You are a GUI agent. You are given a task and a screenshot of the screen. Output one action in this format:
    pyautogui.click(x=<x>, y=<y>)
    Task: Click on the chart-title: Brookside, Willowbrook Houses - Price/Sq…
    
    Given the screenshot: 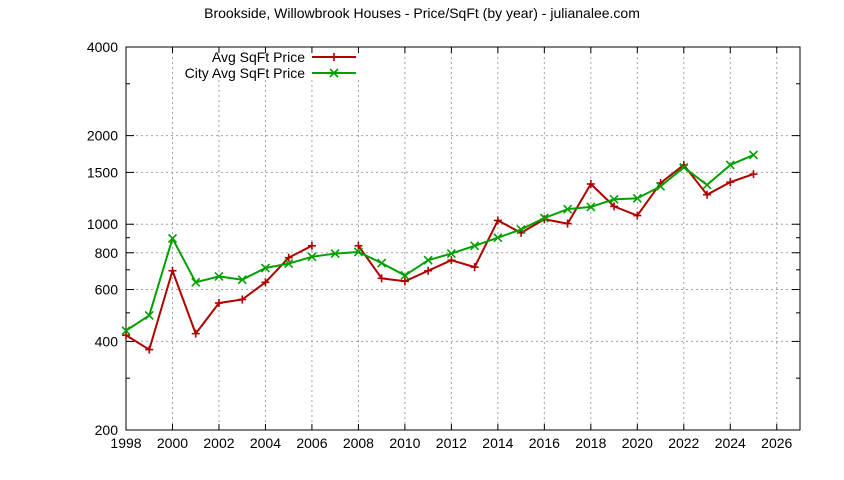 What is the action you would take?
    pyautogui.click(x=422, y=13)
    